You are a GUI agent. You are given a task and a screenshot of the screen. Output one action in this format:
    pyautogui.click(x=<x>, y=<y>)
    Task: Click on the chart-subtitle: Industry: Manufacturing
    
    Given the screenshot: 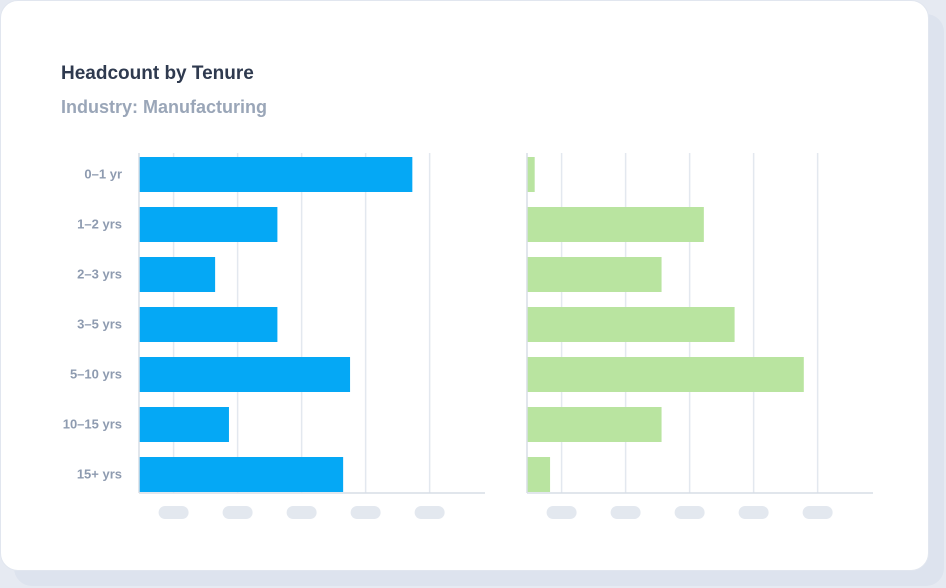 What is the action you would take?
    pyautogui.click(x=164, y=107)
    